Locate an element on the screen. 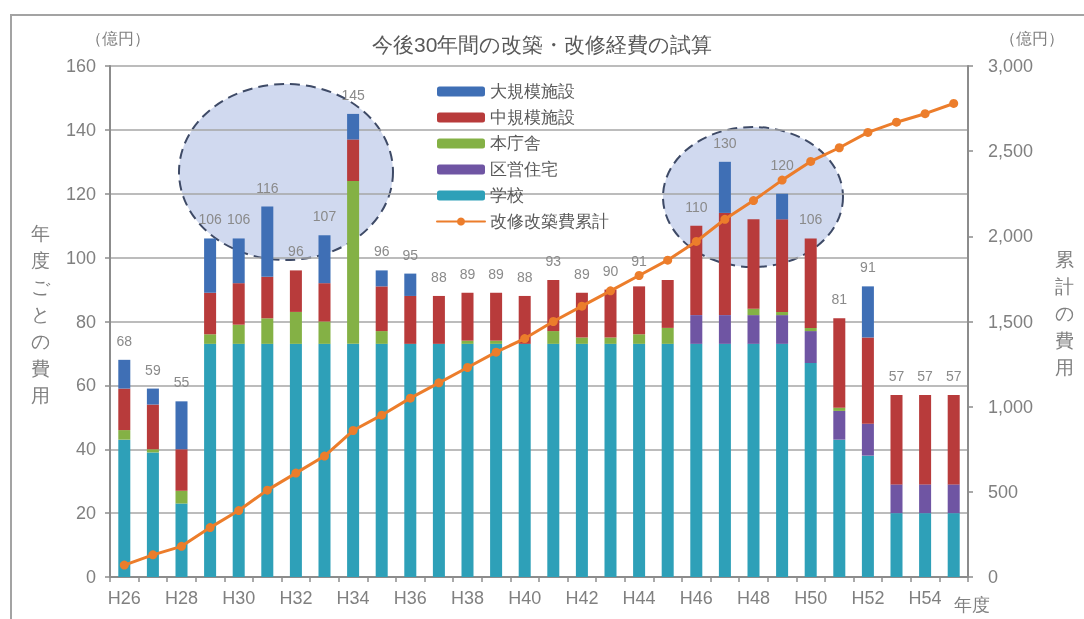  total-label: 130 is located at coordinates (725, 142).